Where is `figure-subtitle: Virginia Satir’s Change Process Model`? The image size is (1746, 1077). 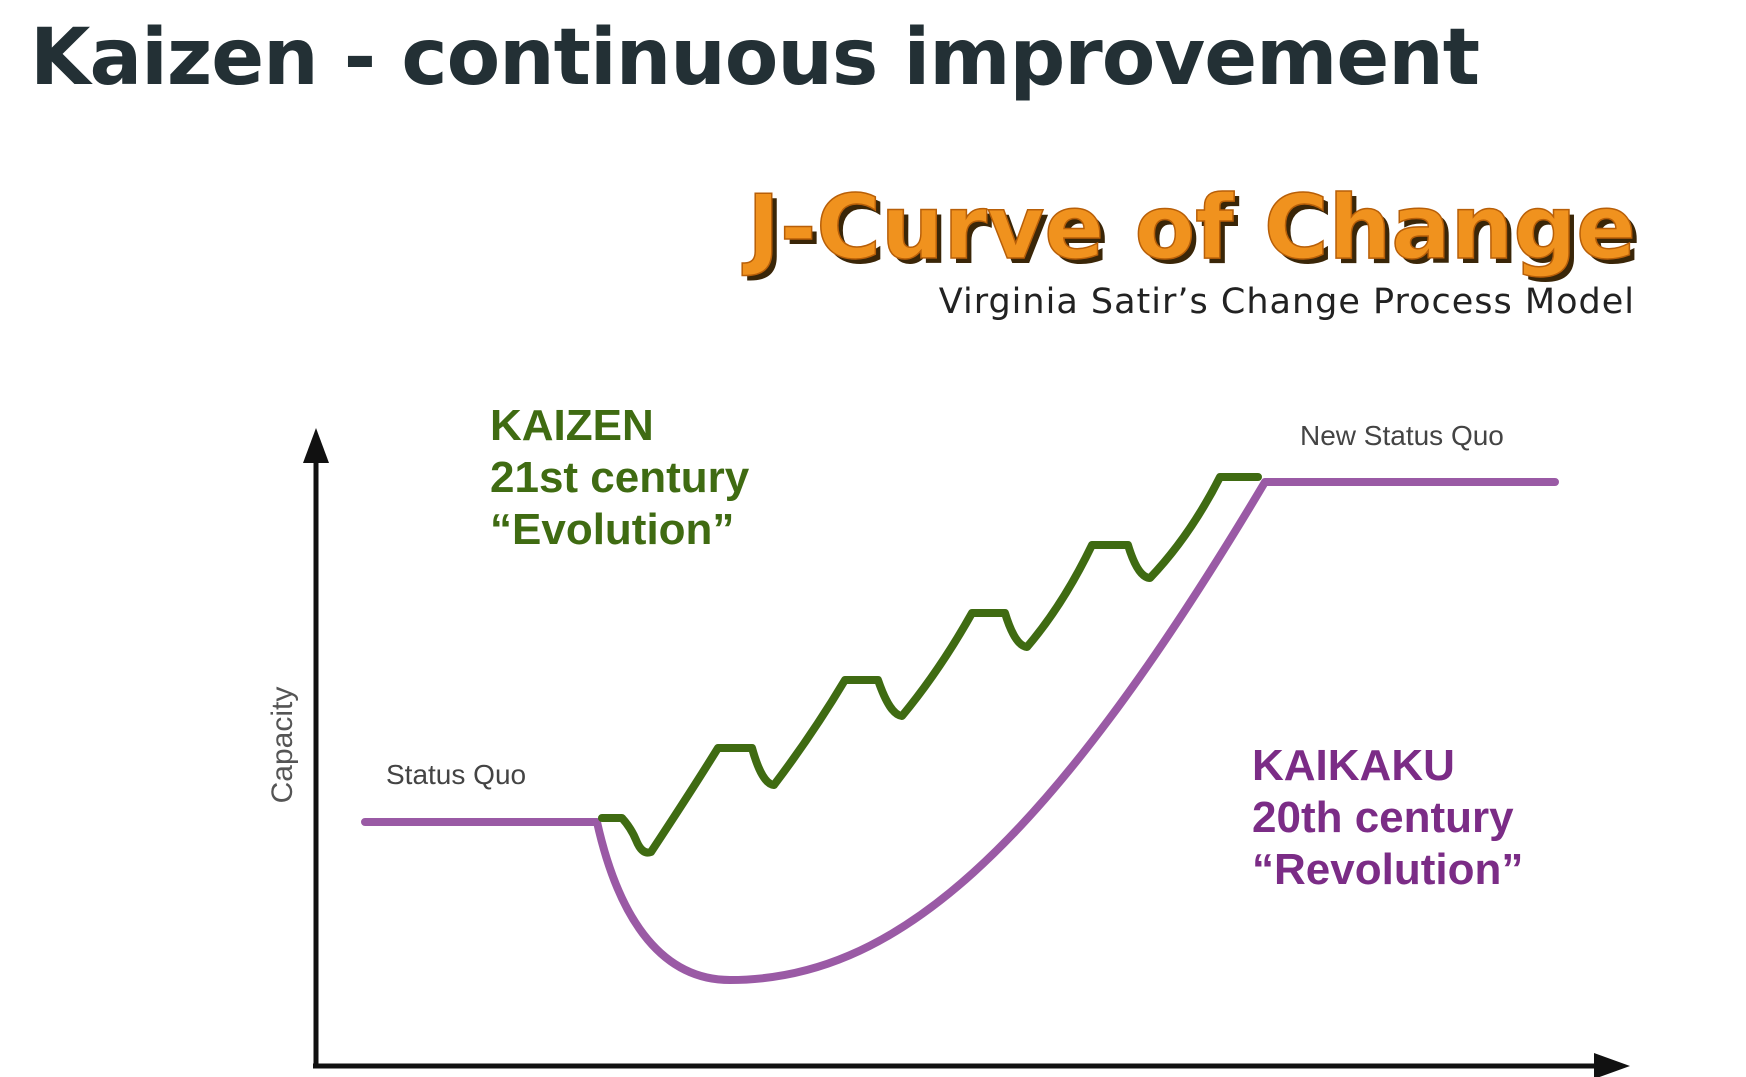 figure-subtitle: Virginia Satir’s Change Process Model is located at coordinates (1287, 302).